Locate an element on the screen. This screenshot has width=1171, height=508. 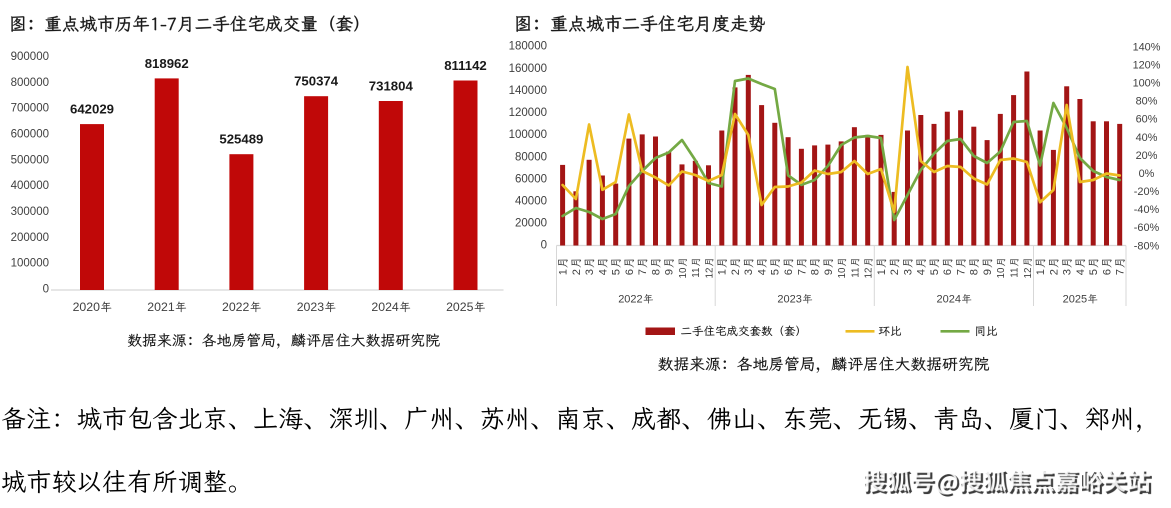
svg-text: 0% is located at coordinates (1147, 174).